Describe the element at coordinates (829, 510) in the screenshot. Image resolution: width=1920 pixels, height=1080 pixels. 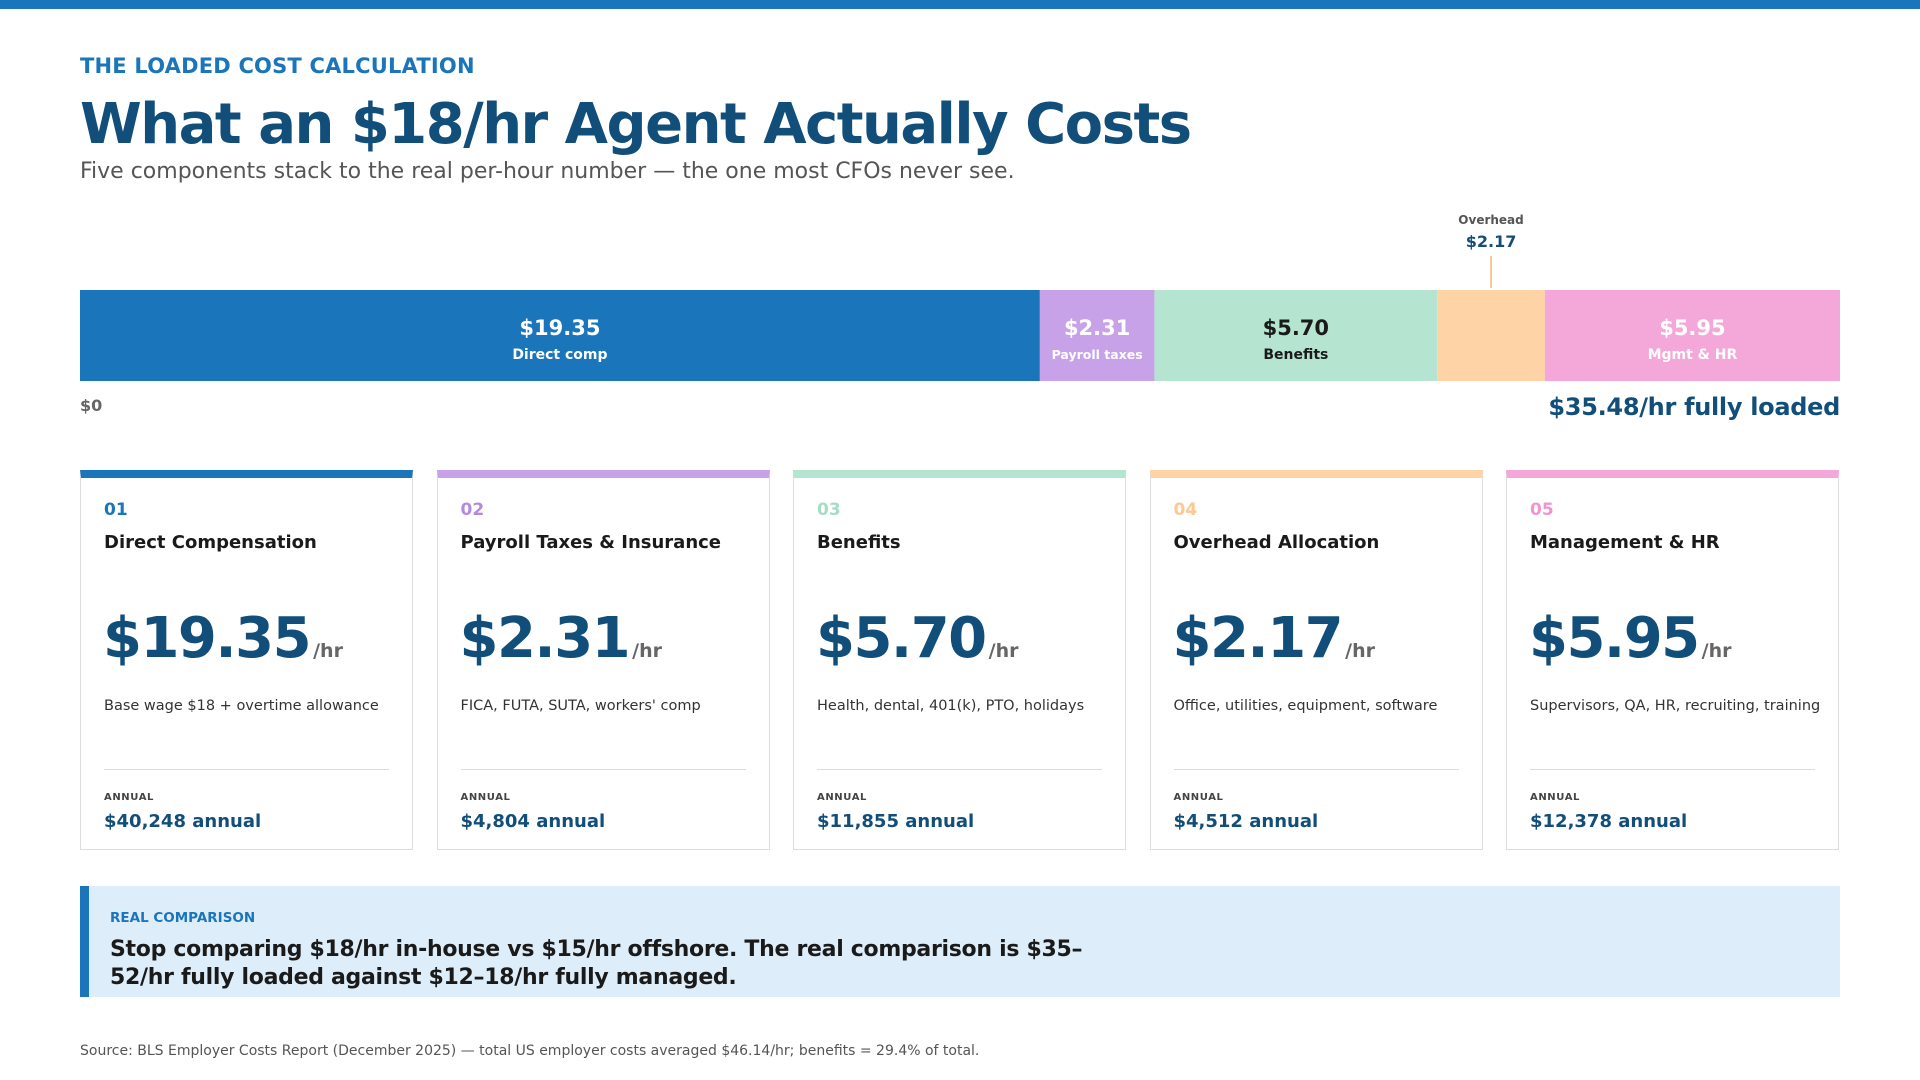
I see `card-number: 03` at that location.